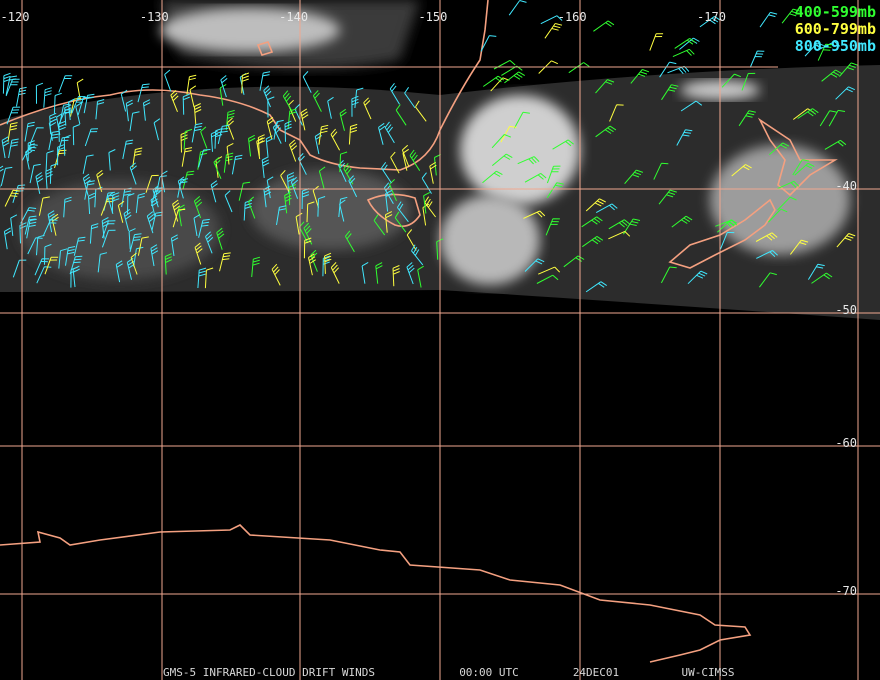 This screenshot has width=880, height=680. Describe the element at coordinates (846, 186) in the screenshot. I see `latitude-label: -40` at that location.